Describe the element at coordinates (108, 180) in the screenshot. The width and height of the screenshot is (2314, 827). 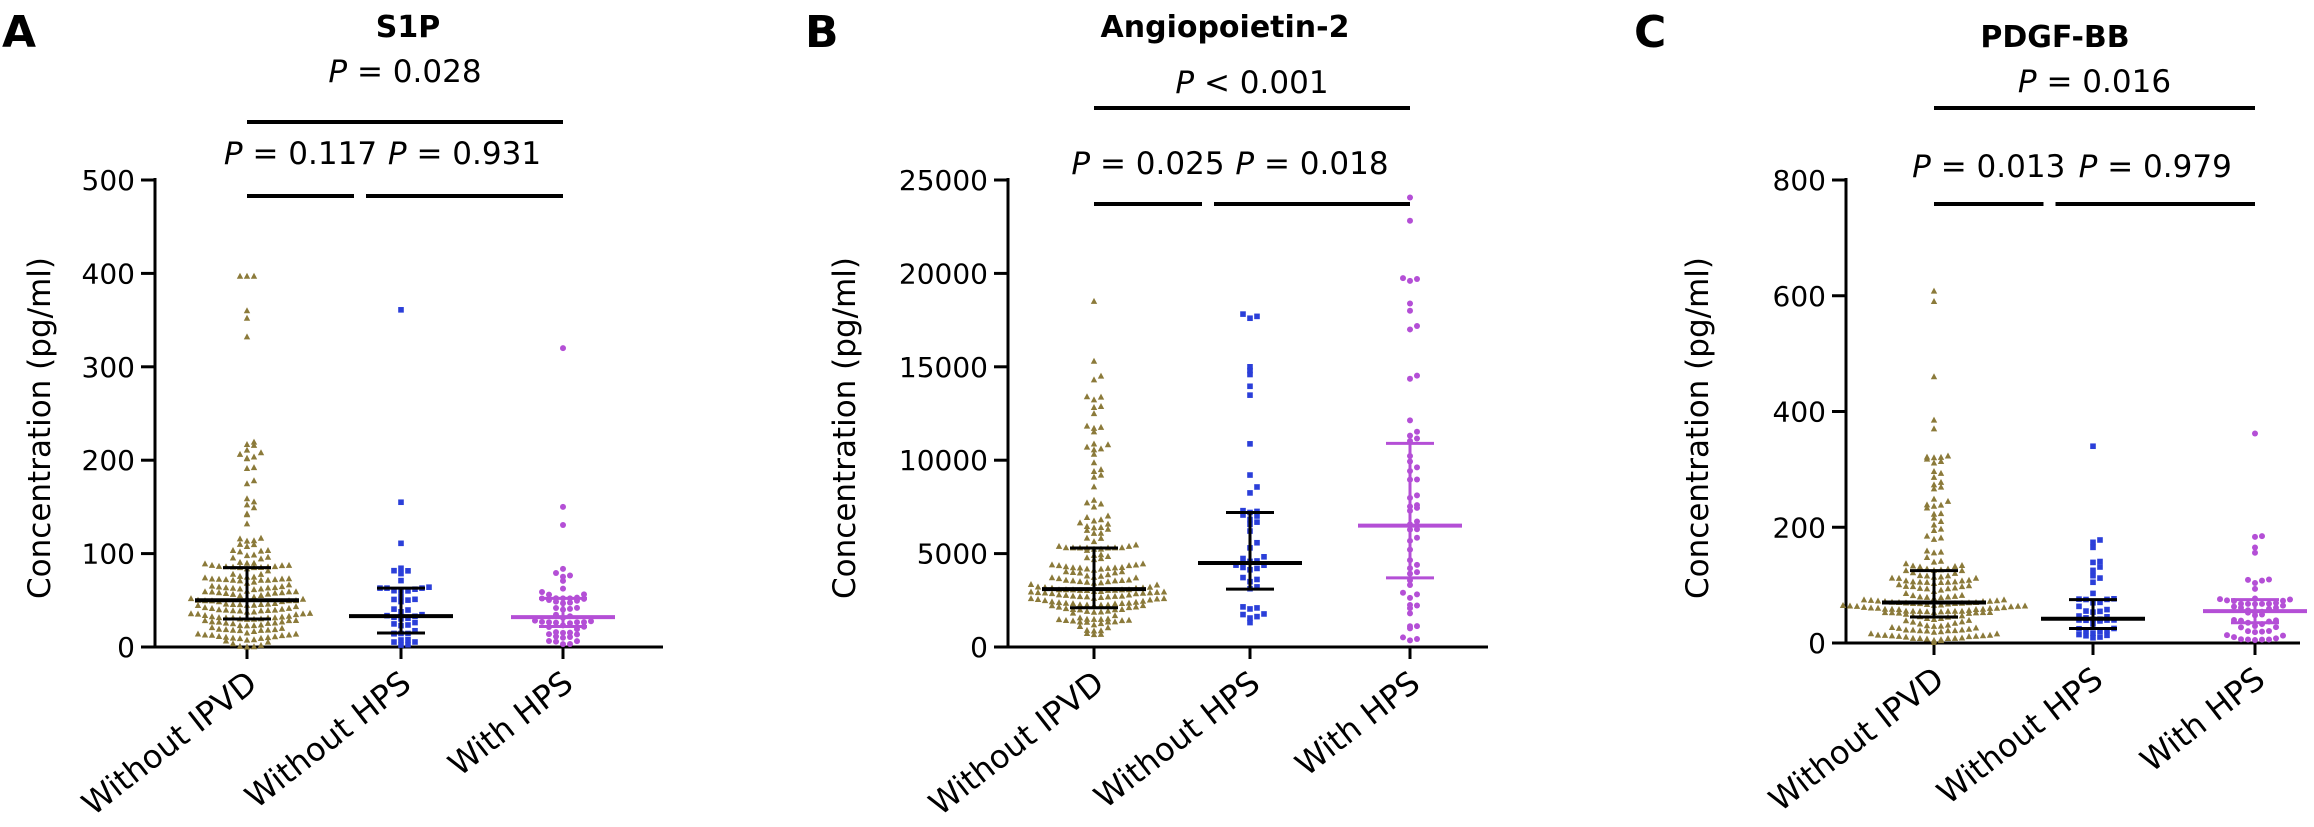
I see `y-tick-label: 500` at that location.